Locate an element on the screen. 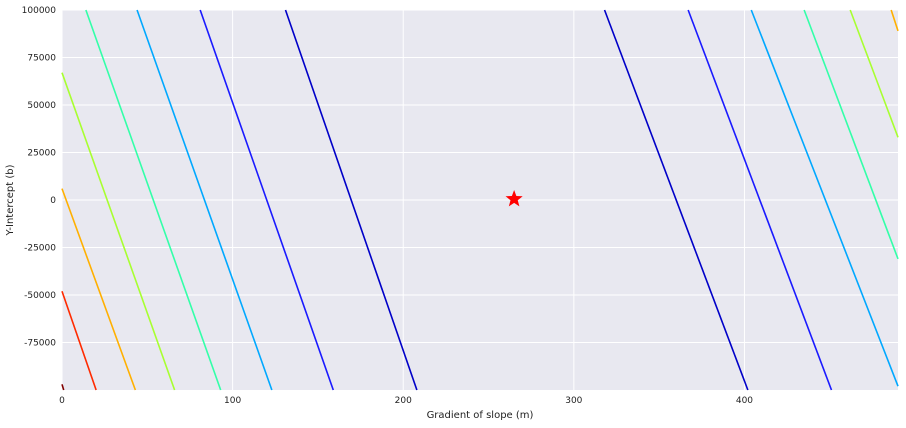 The height and width of the screenshot is (428, 906). marker-layer is located at coordinates (514, 198).